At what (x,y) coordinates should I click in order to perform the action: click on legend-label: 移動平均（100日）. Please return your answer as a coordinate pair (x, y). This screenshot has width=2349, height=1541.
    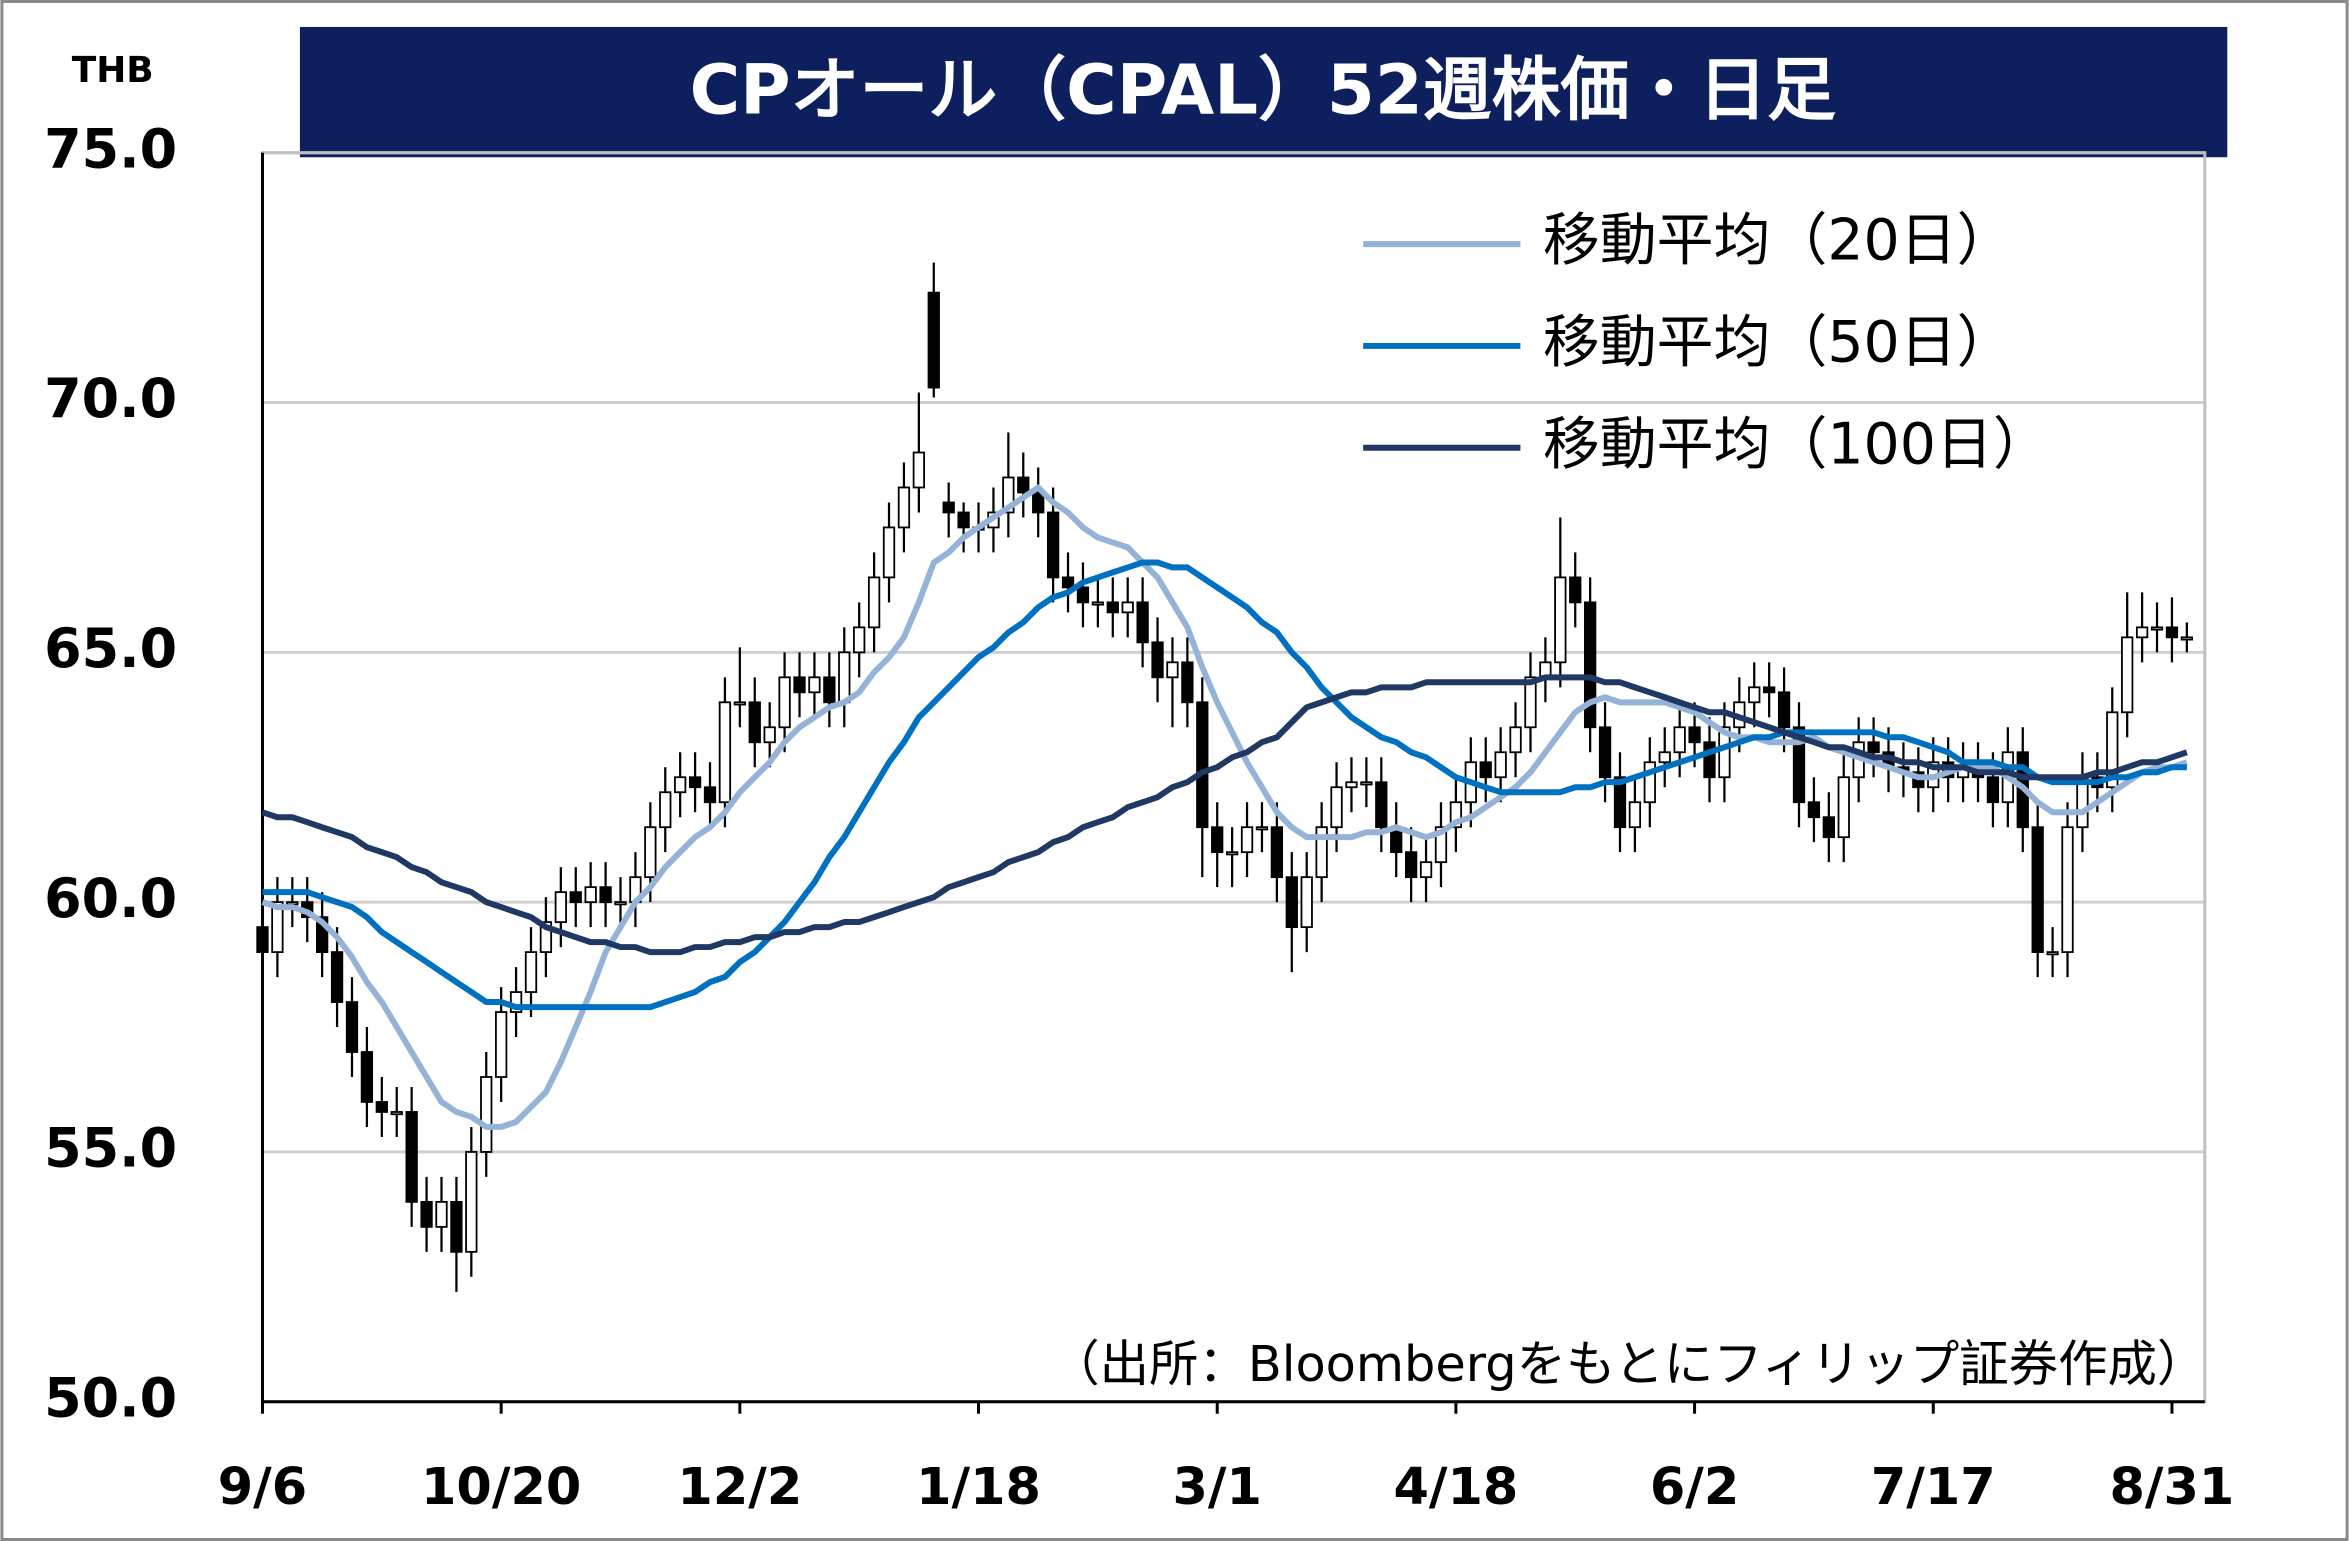
    Looking at the image, I should click on (1796, 444).